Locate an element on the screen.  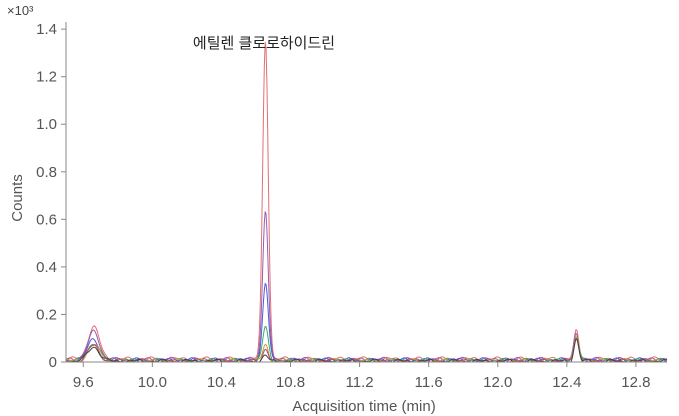
x-axis-label: Acquisition time (min) is located at coordinates (363, 406).